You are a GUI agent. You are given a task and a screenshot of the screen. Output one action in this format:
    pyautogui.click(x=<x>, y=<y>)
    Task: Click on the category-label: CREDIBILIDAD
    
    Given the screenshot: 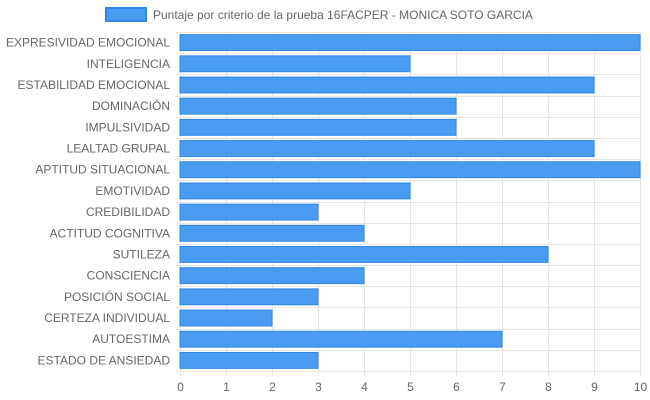 What is the action you would take?
    pyautogui.click(x=128, y=212)
    